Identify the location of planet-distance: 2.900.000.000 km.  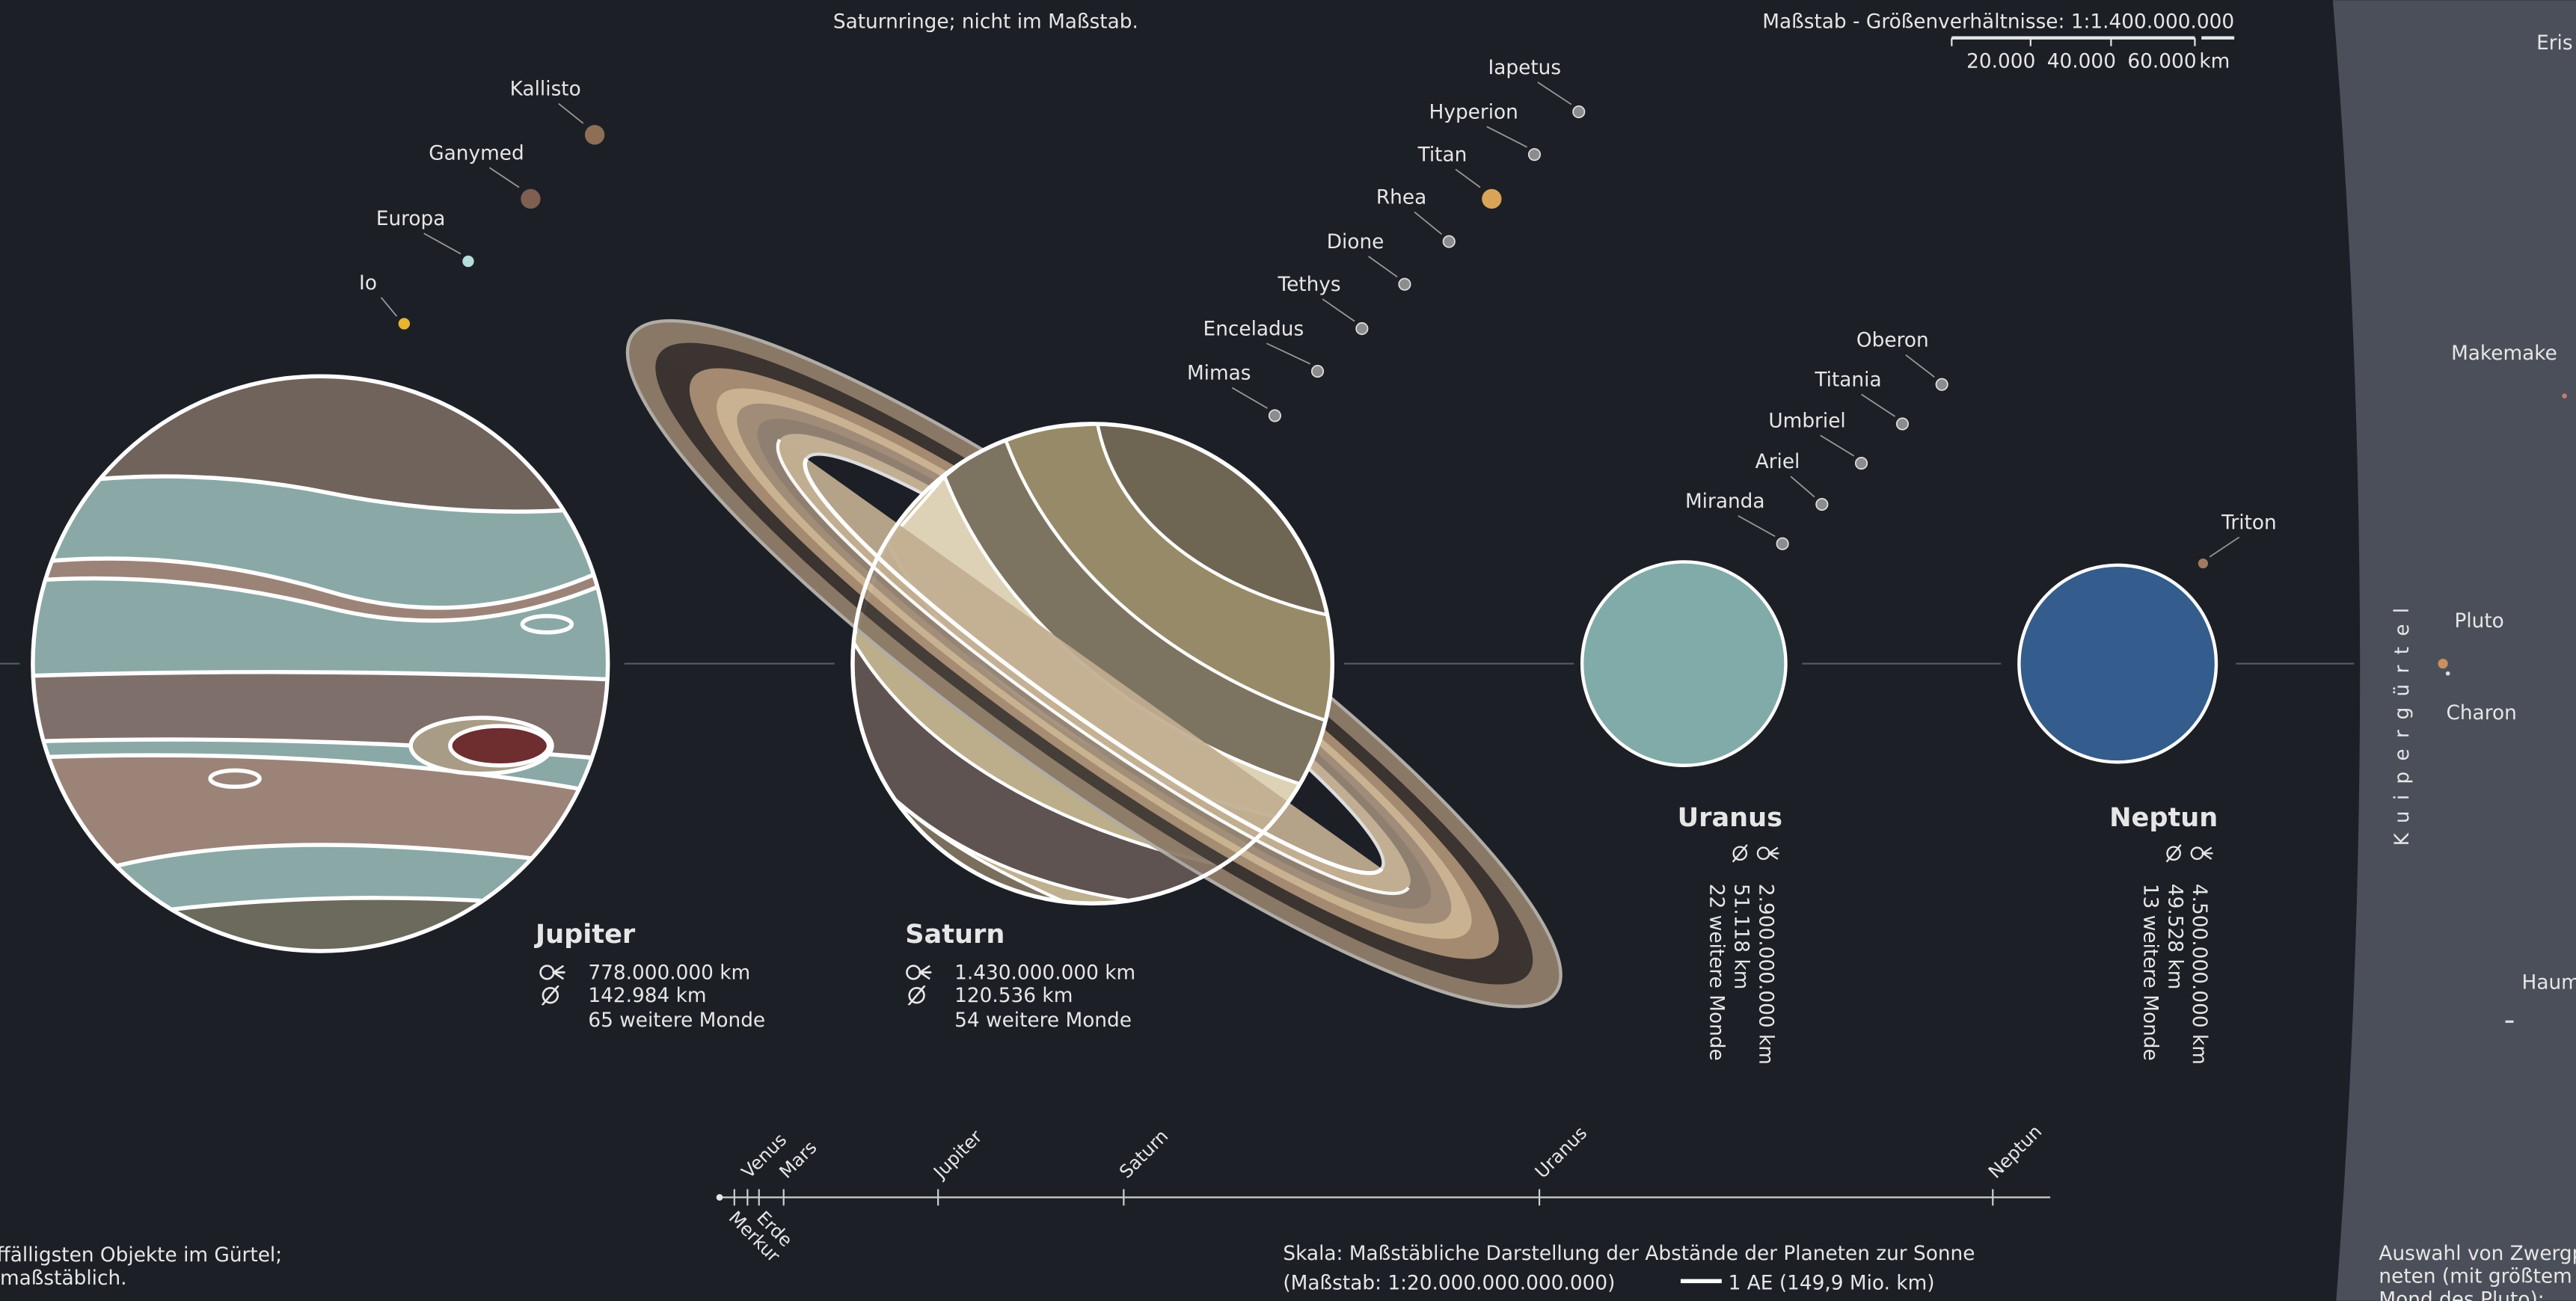
(1765, 974).